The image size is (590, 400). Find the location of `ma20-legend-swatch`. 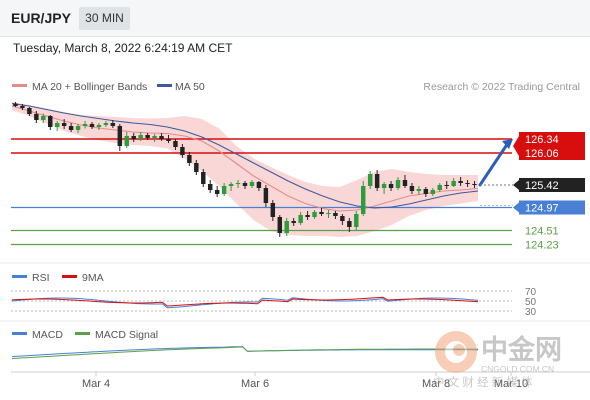

ma20-legend-swatch is located at coordinates (19, 85).